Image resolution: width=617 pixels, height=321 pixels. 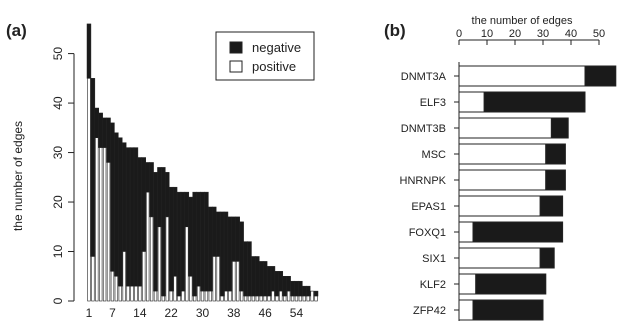 What do you see at coordinates (58, 54) in the screenshot?
I see `y-tick-label-50: 50` at bounding box center [58, 54].